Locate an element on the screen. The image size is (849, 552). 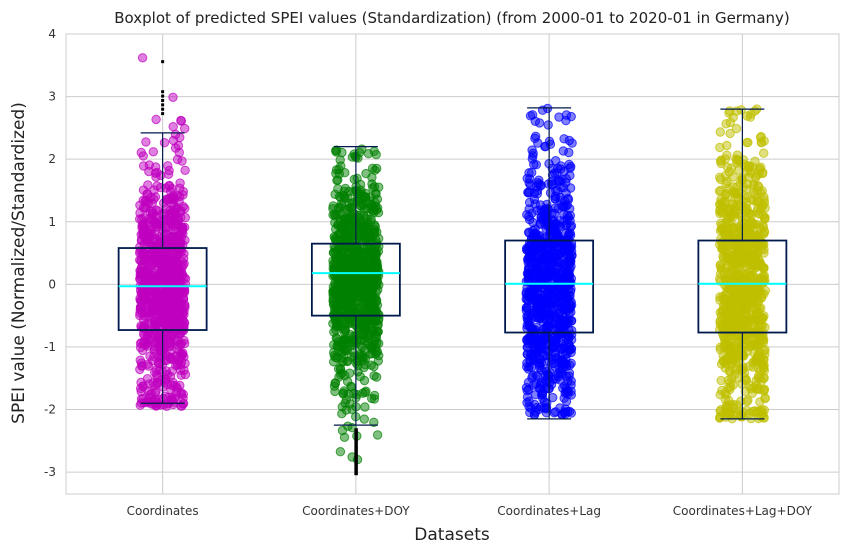
y-tick-label: 4 is located at coordinates (52, 34).